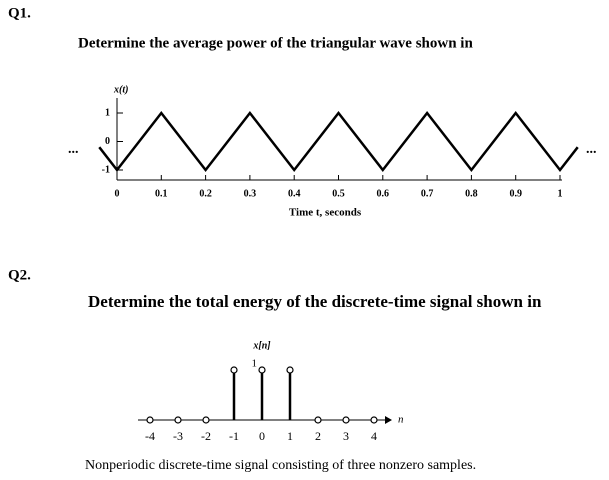 This screenshot has height=480, width=609. What do you see at coordinates (120, 89) in the screenshot?
I see `y-label: x(t)` at bounding box center [120, 89].